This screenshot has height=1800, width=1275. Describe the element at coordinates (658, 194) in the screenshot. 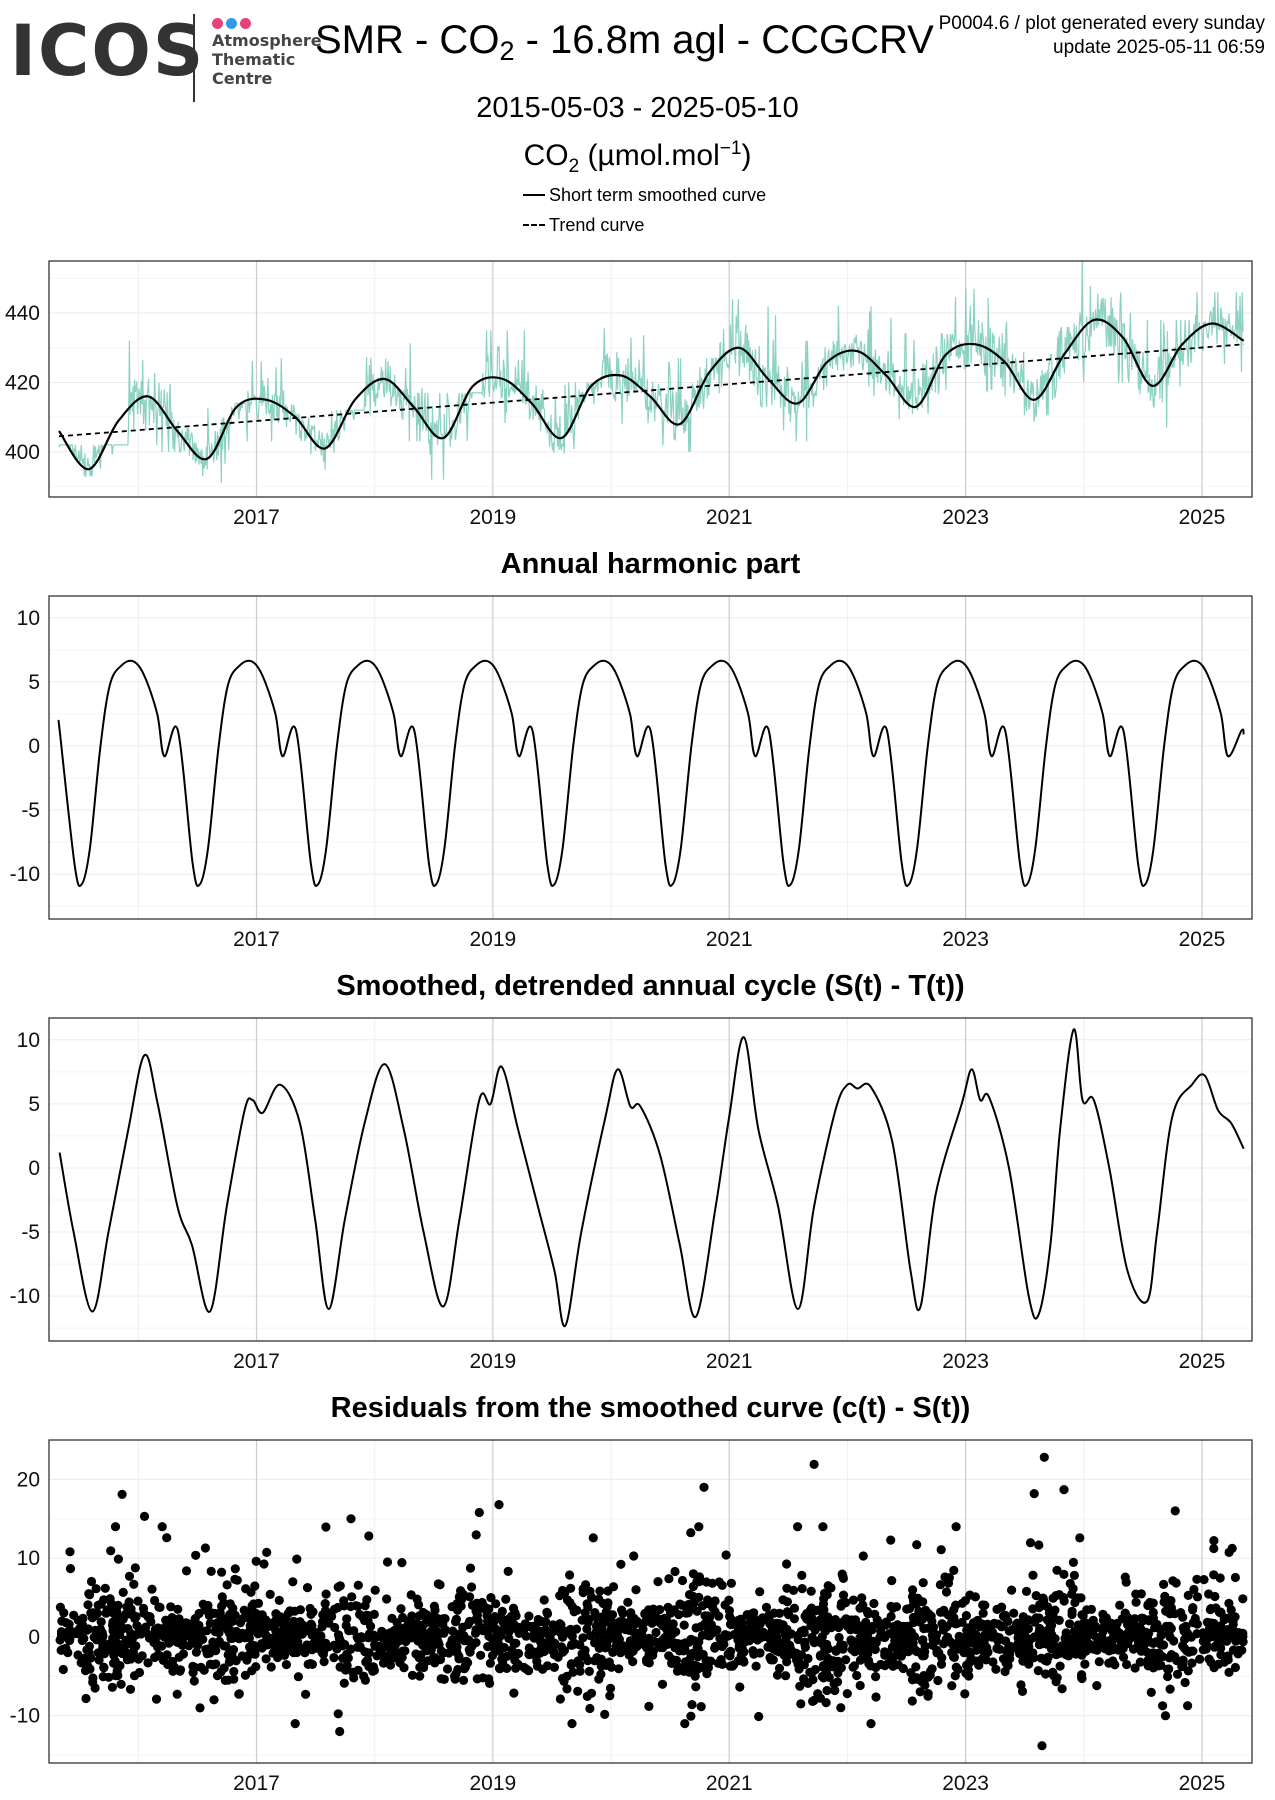

I see `legend-label-short-term: Short term smoothed curve` at that location.